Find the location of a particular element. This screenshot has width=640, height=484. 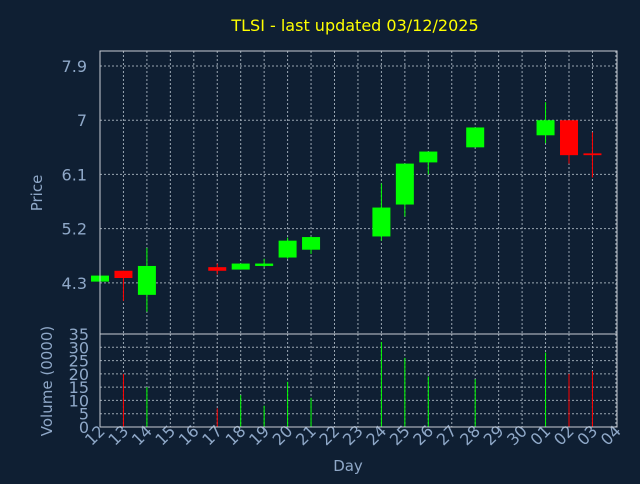

price-tick-label: 5.2 is located at coordinates (74, 229).